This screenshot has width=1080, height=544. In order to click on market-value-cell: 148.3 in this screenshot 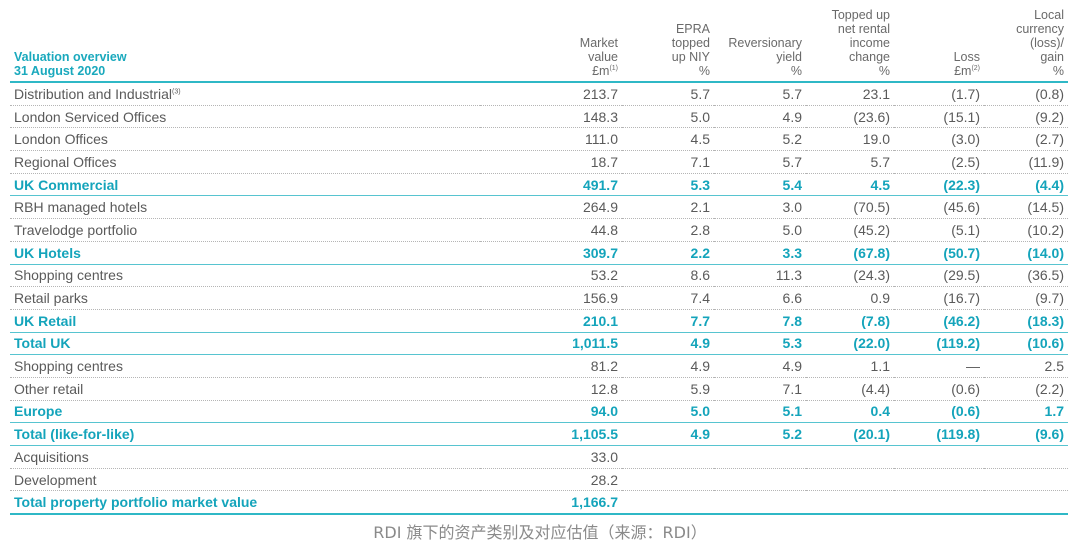, I will do `click(551, 117)`.